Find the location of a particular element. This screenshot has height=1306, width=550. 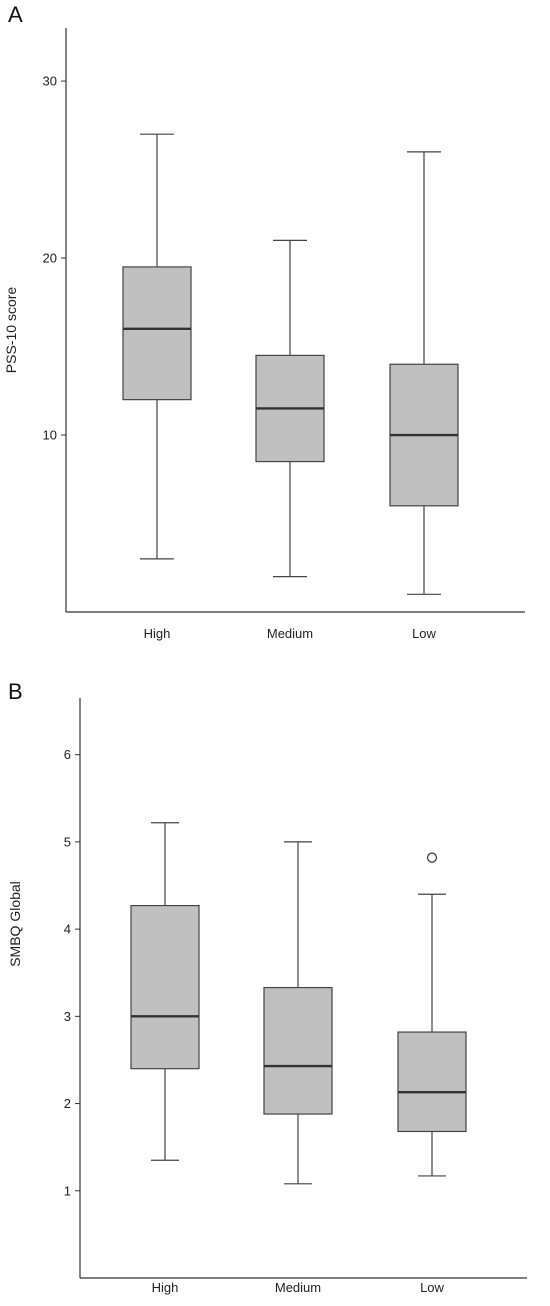

y-tick-label-6: 6 is located at coordinates (67, 754).